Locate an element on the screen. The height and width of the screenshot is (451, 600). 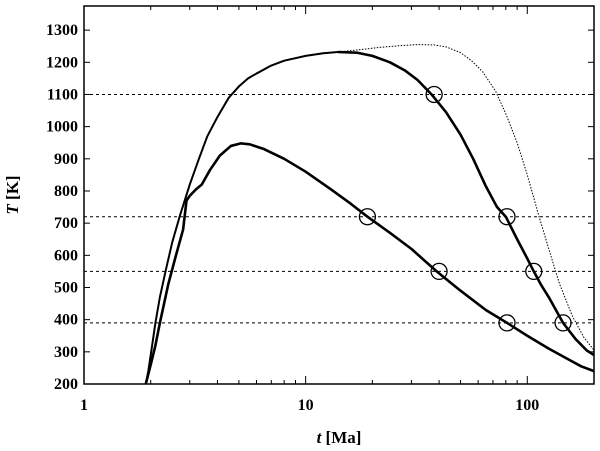
y-axis-title: T [K] is located at coordinates (12, 194).